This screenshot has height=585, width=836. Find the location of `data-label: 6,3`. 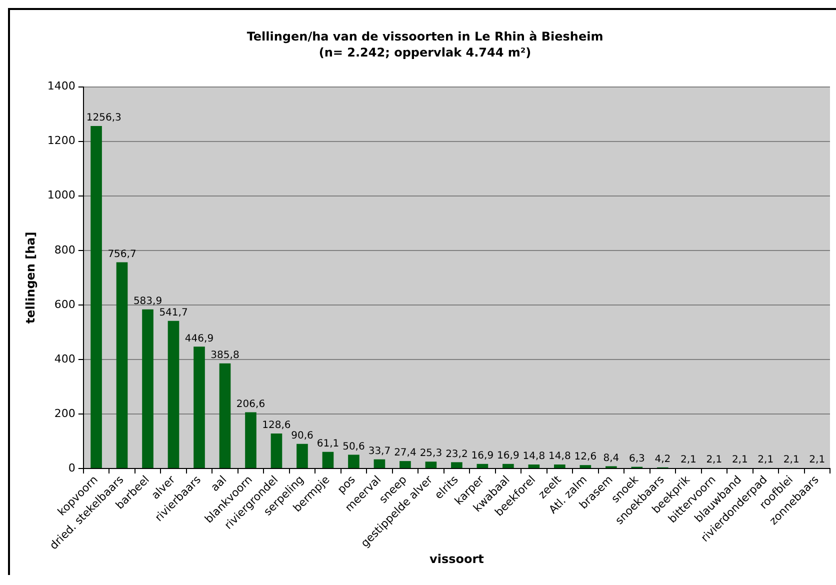

data-label: 6,3 is located at coordinates (636, 458).